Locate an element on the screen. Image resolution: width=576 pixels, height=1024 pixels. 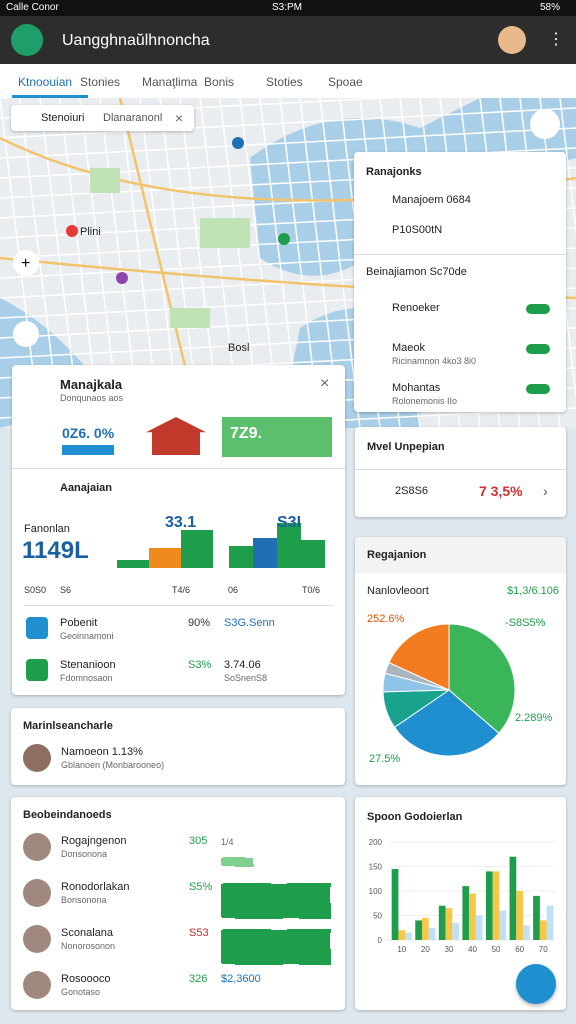
tab: Manaţlima is located at coordinates (170, 82).